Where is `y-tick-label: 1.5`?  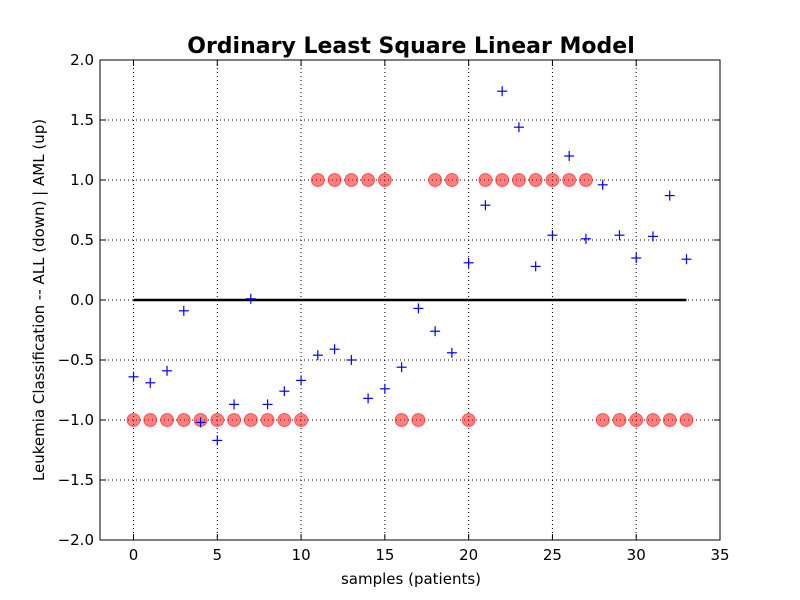 y-tick-label: 1.5 is located at coordinates (82, 120).